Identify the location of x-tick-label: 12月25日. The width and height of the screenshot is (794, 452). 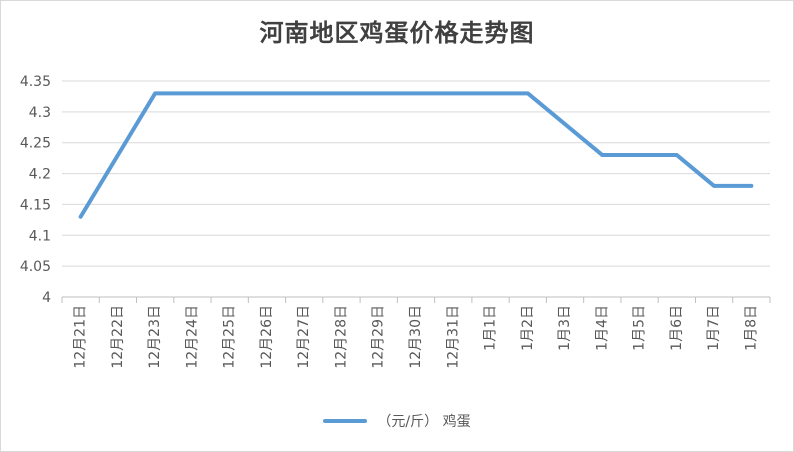
(230, 337).